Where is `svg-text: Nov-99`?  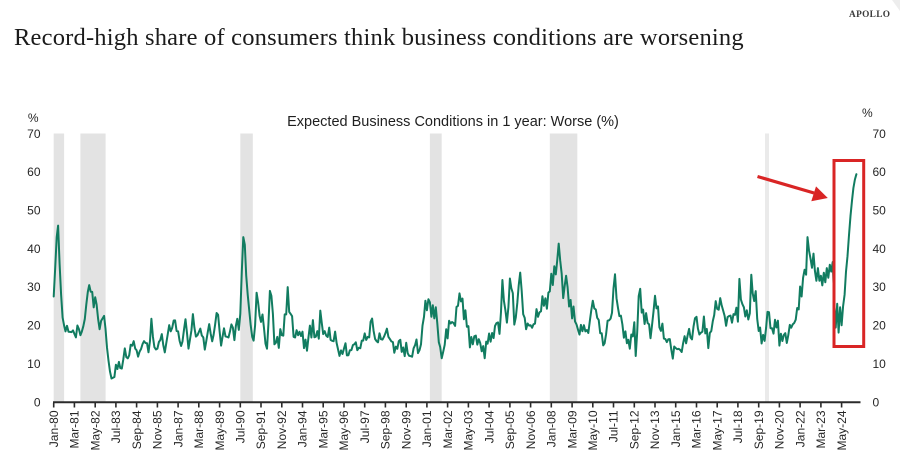
svg-text: Nov-99 is located at coordinates (406, 429).